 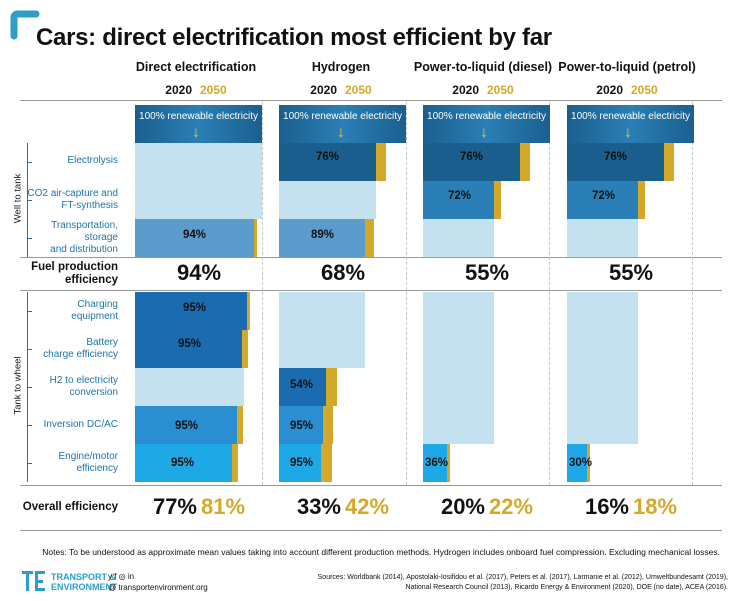 I want to click on bar-diesel-h2, so click(x=458, y=387).